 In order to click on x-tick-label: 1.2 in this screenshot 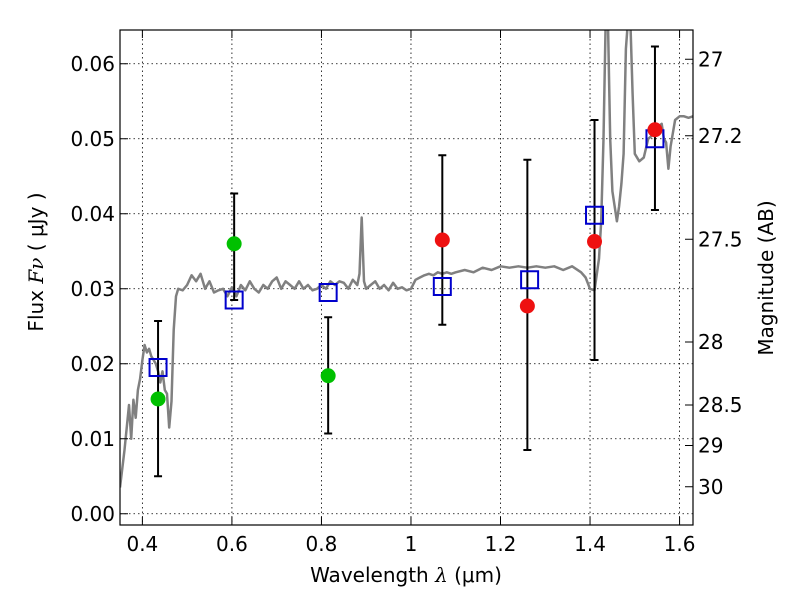, I will do `click(501, 544)`.